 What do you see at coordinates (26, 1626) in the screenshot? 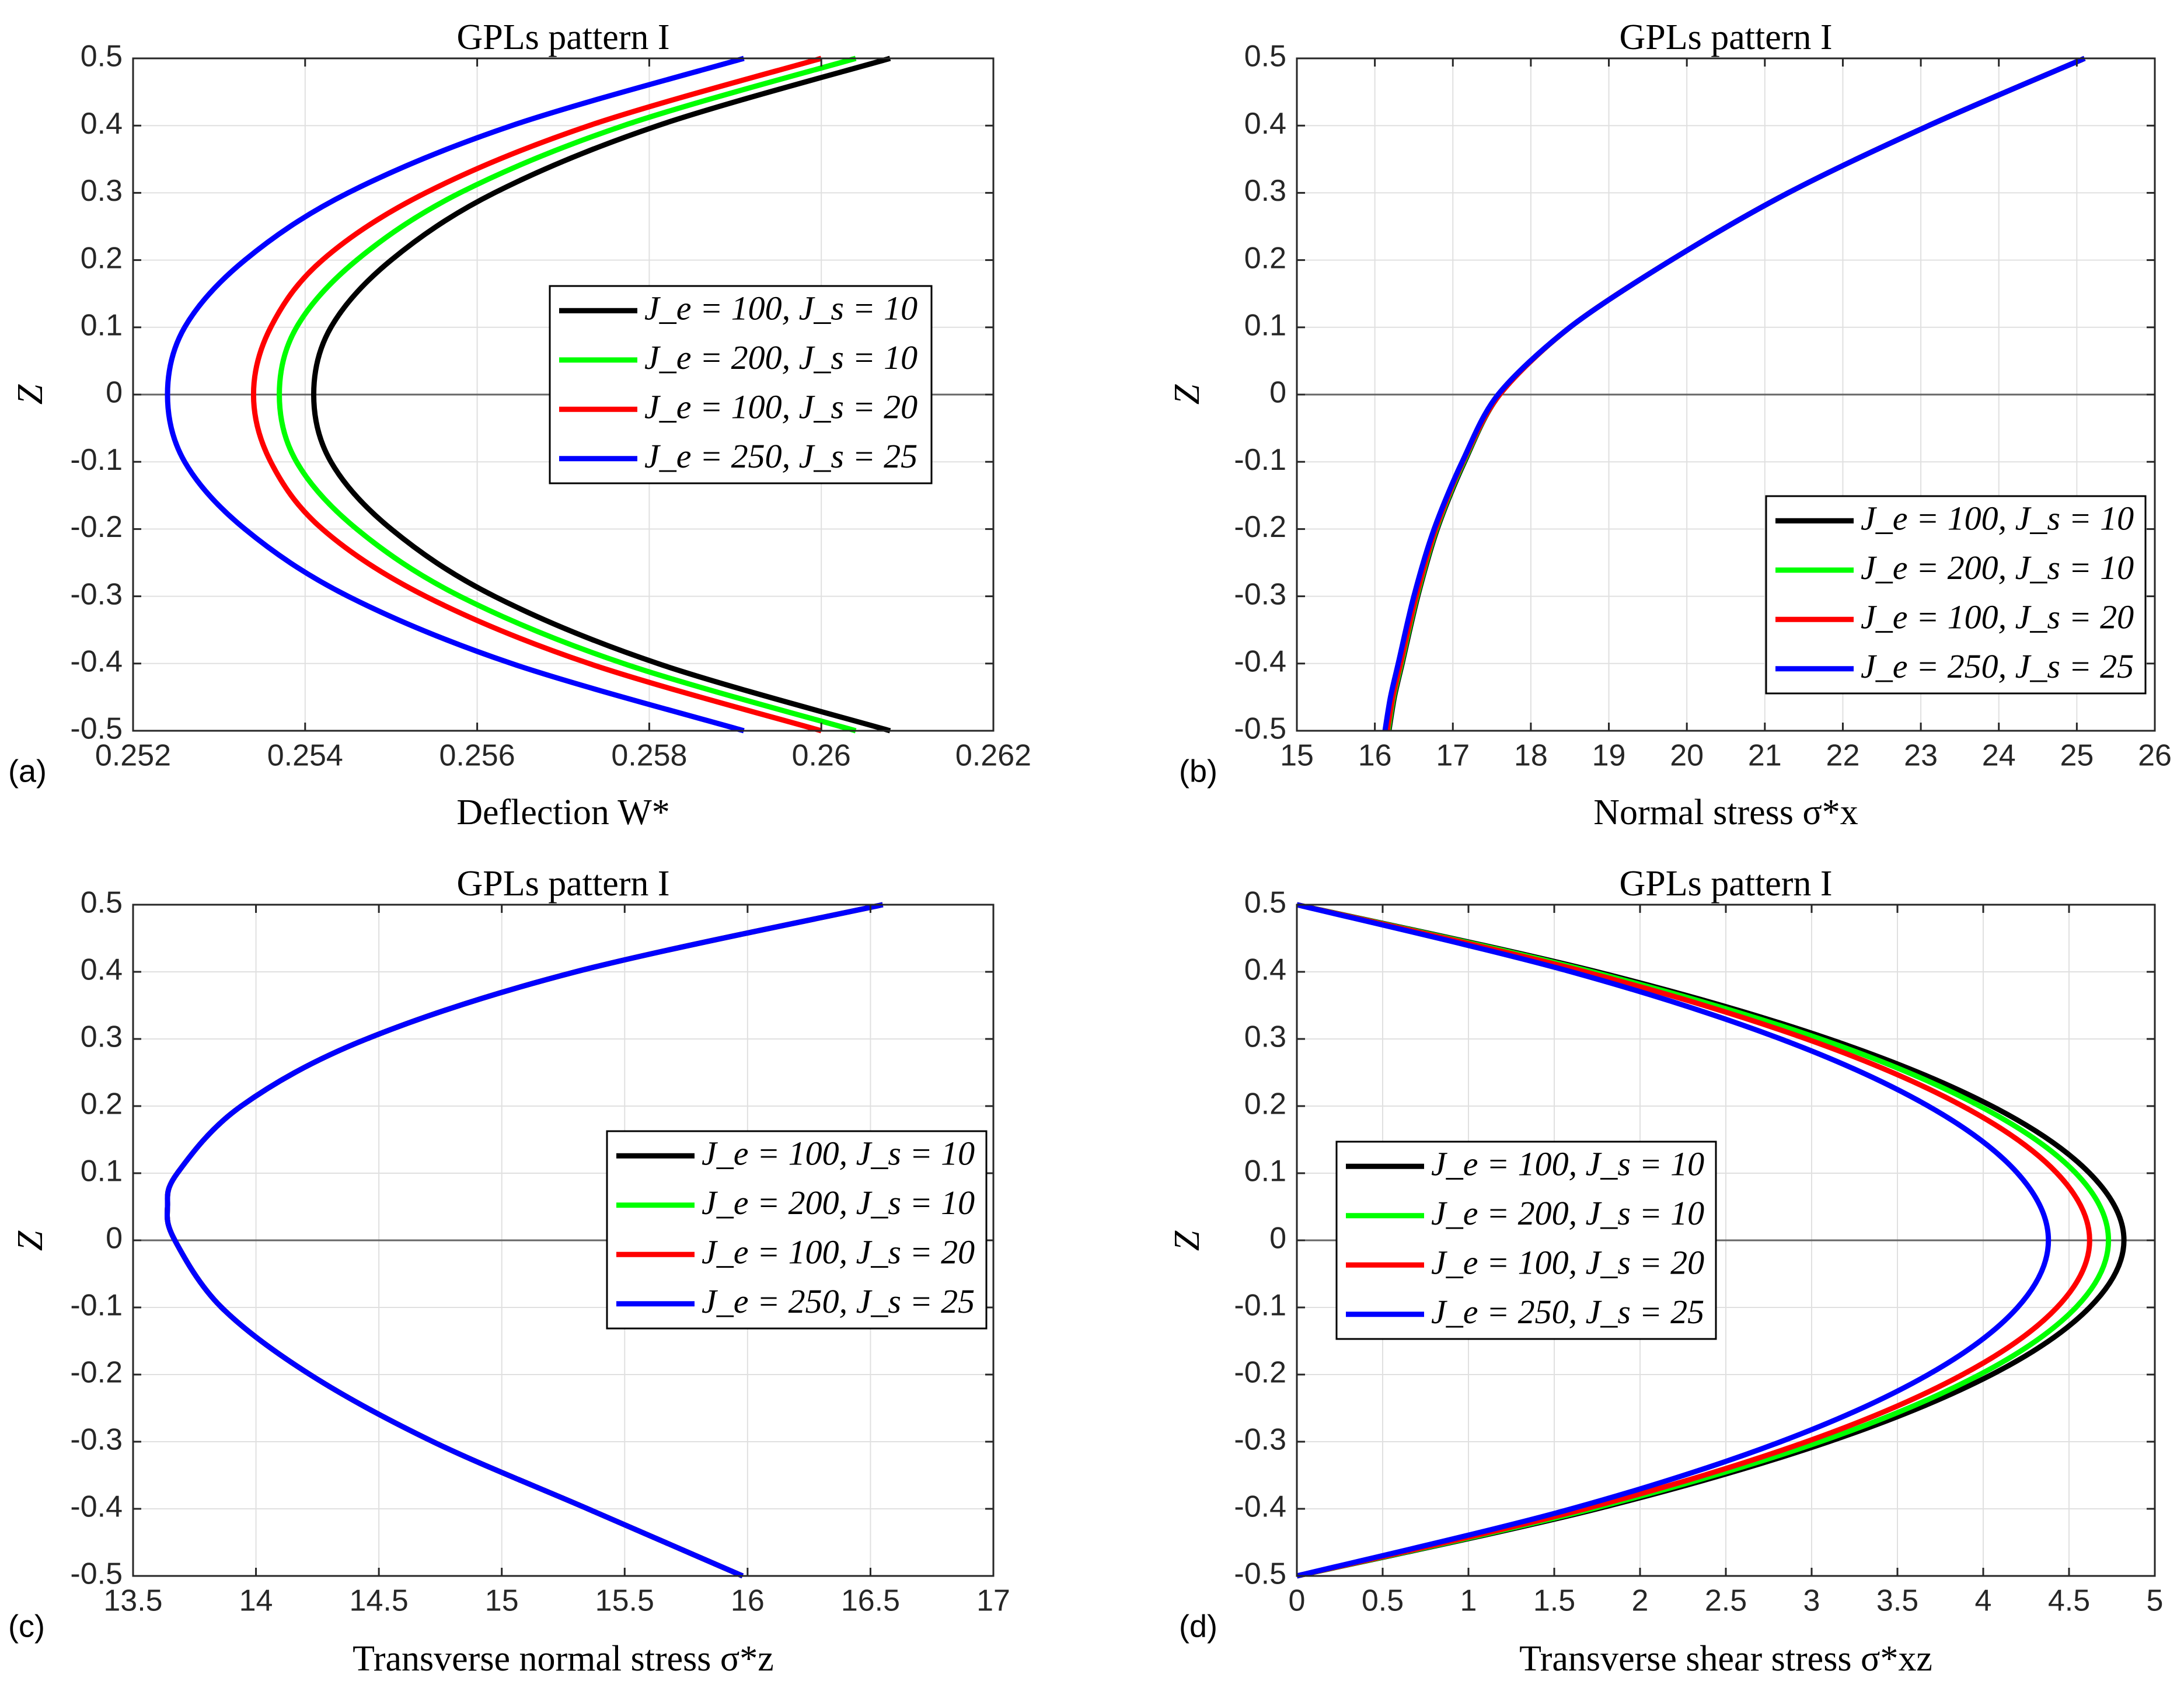
I see `panel-label: (c)` at bounding box center [26, 1626].